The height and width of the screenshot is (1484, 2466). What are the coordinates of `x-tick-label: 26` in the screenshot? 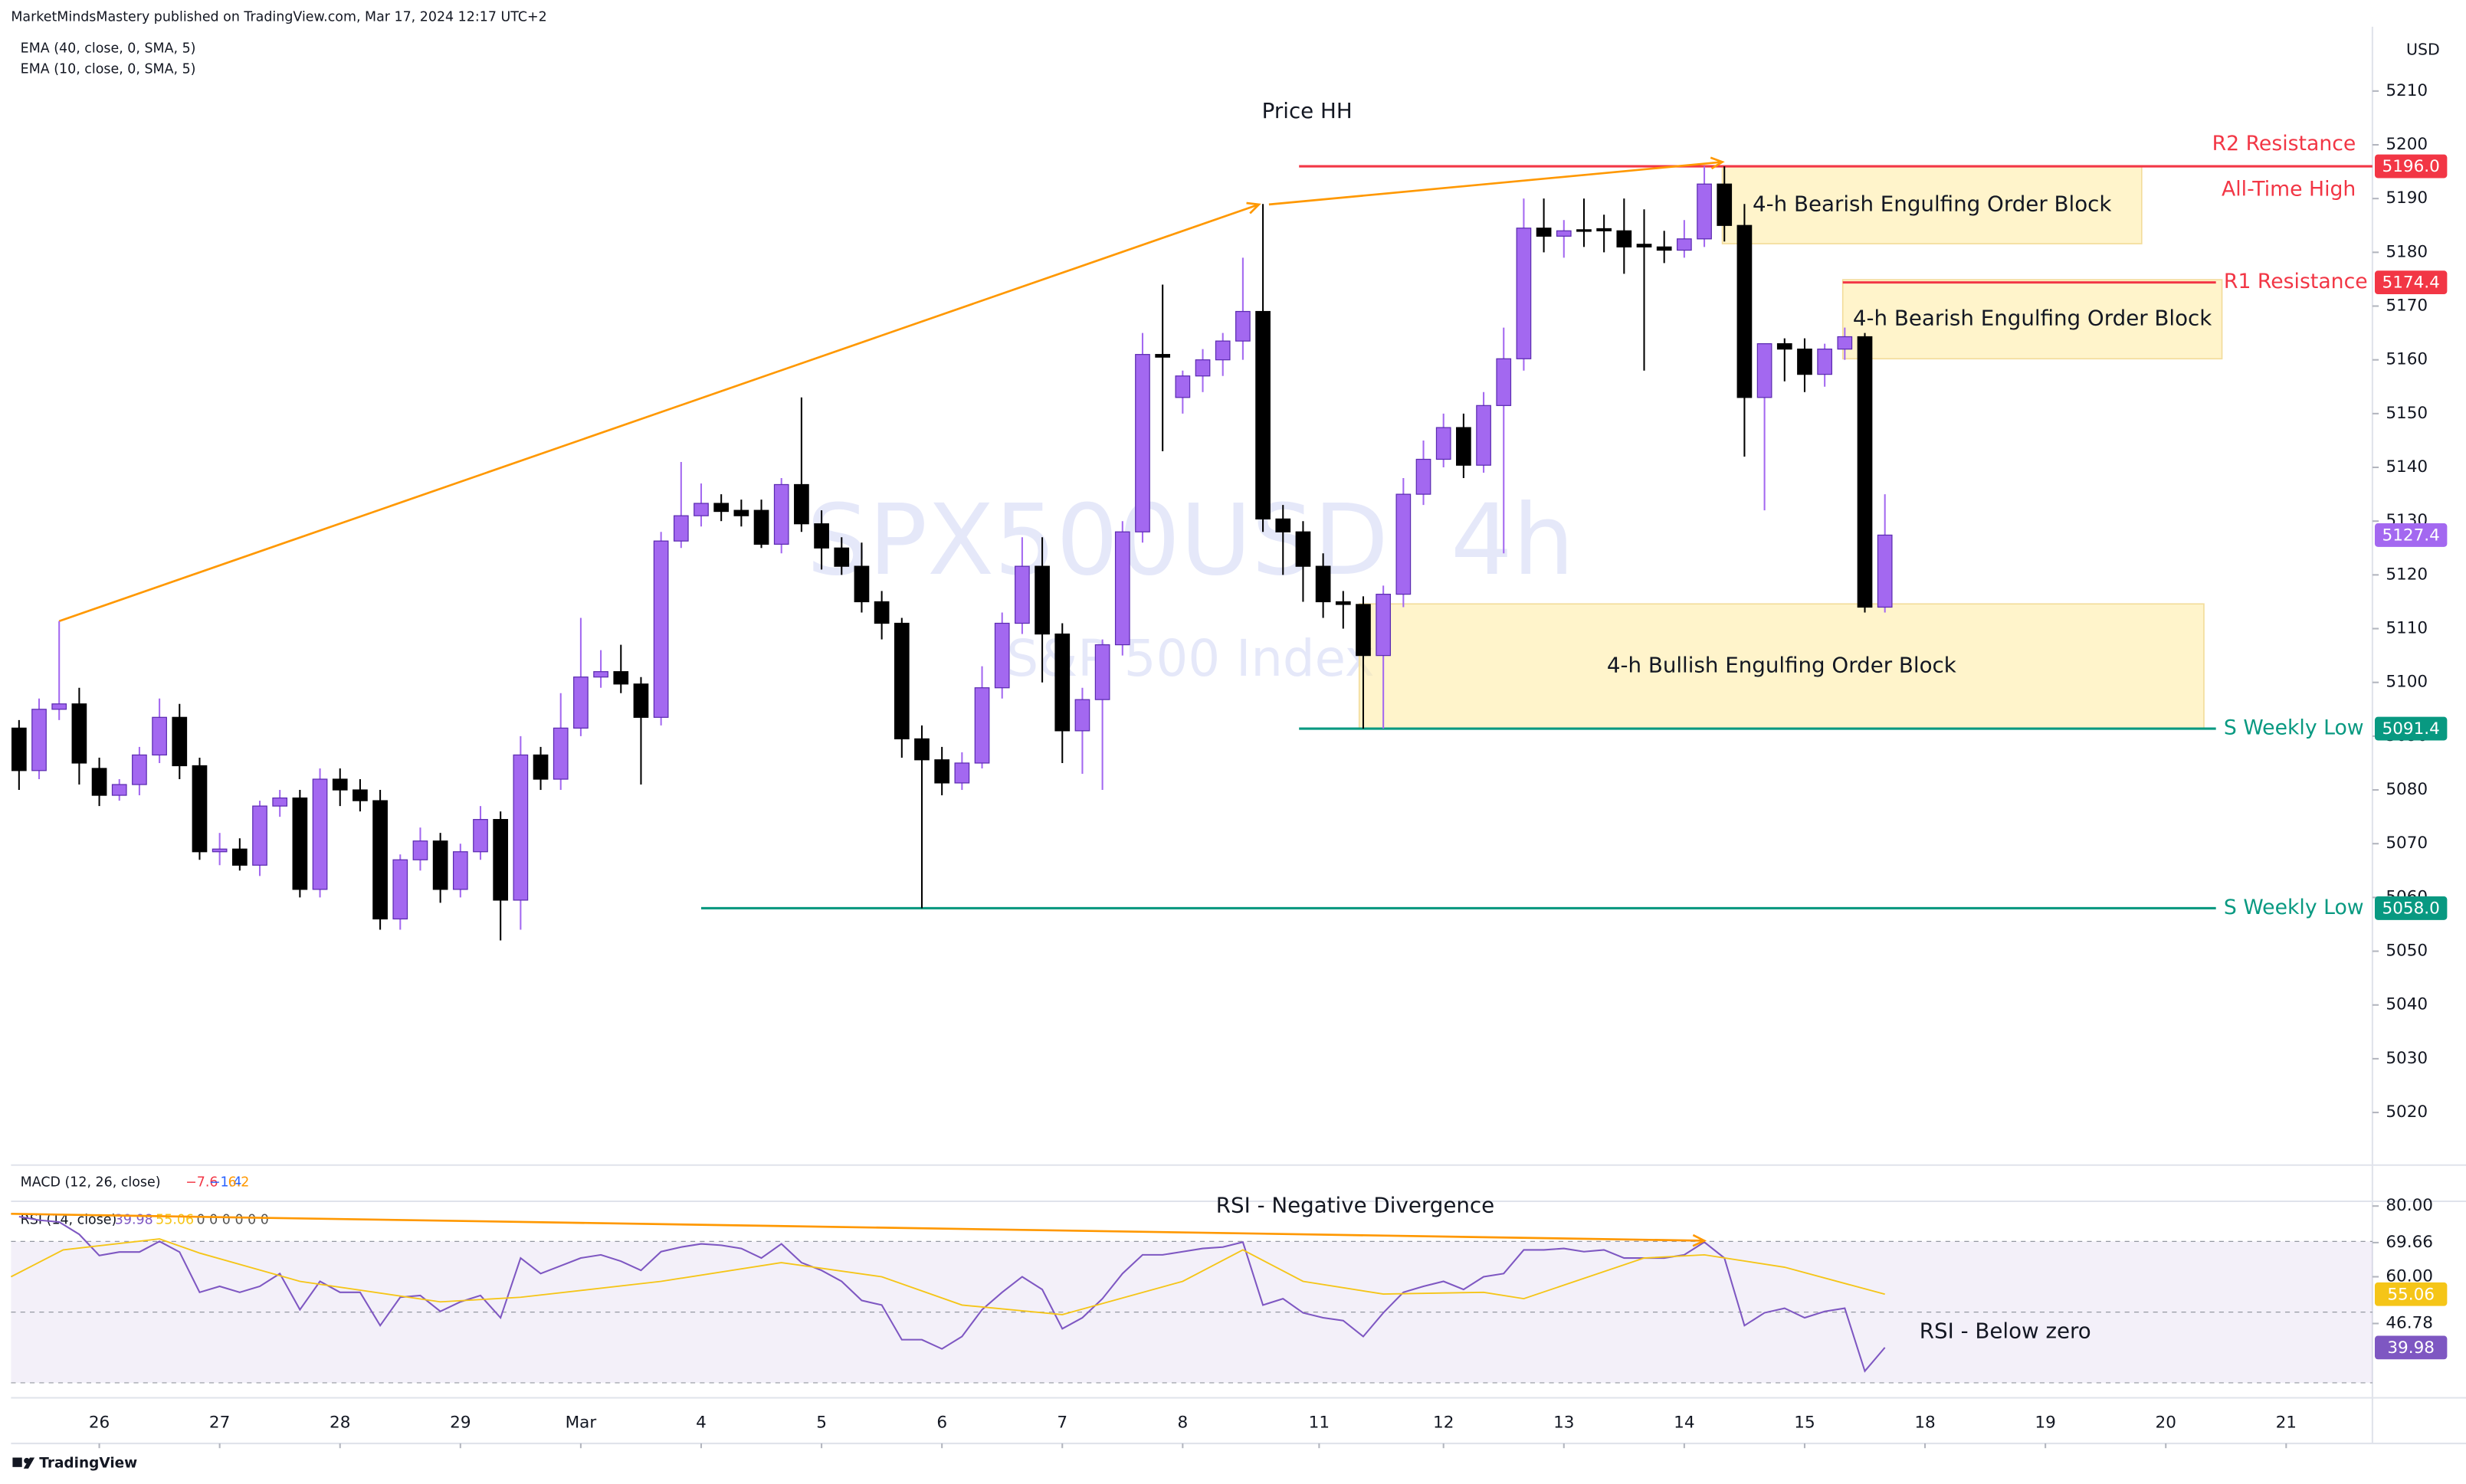 It's located at (99, 1422).